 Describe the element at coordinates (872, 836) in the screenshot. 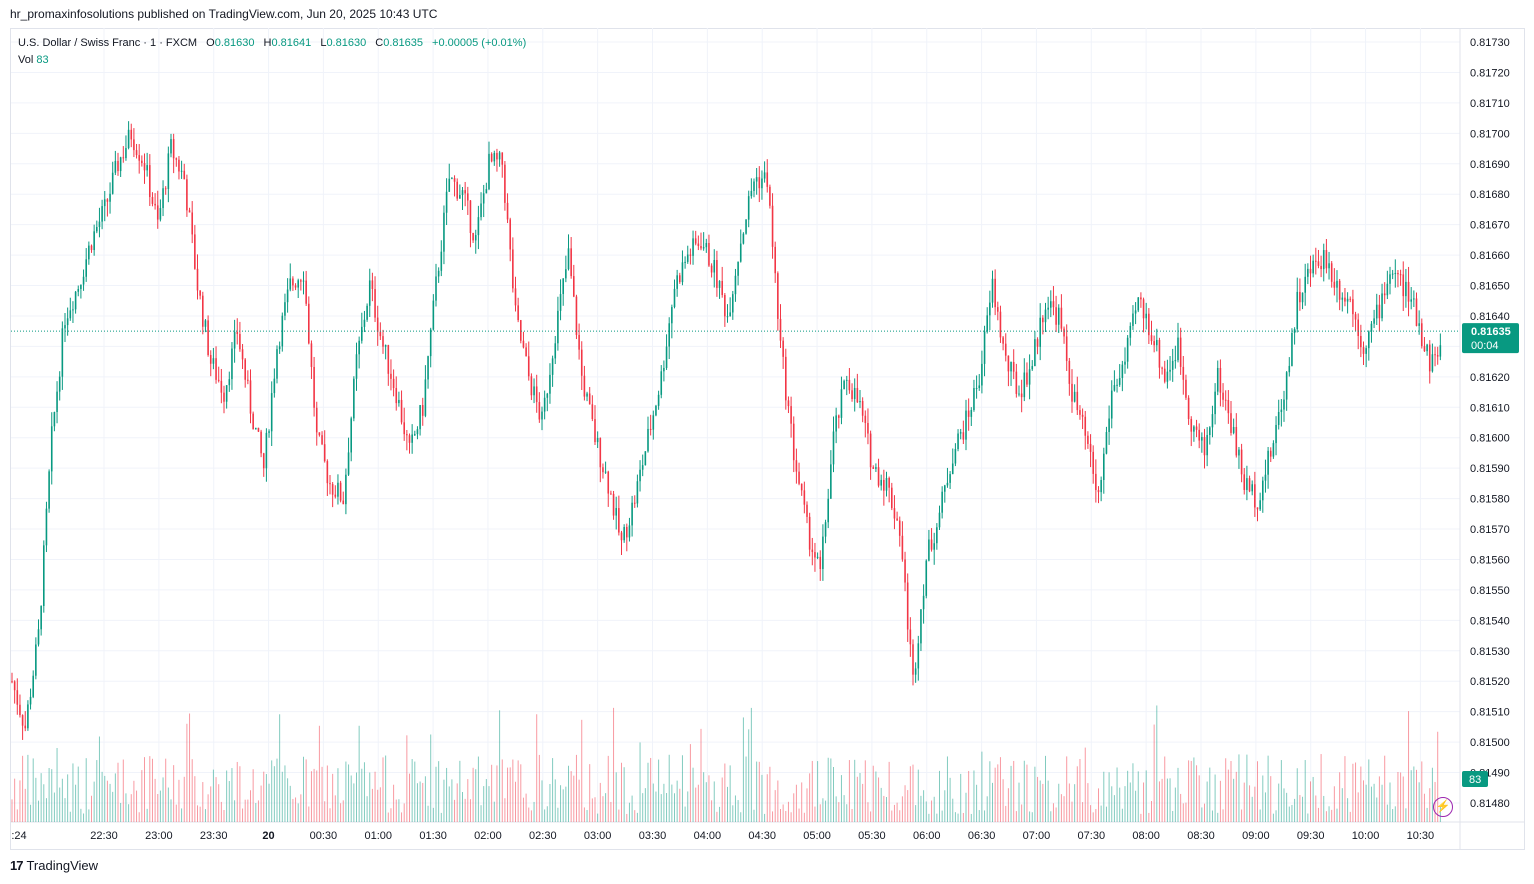

I see `x-tick-label: 05:30` at that location.